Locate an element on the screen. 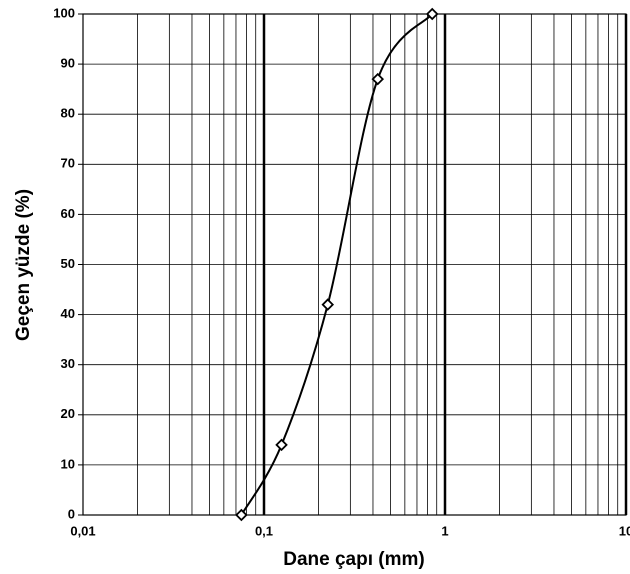  x-tick-label: 10 is located at coordinates (624, 530).